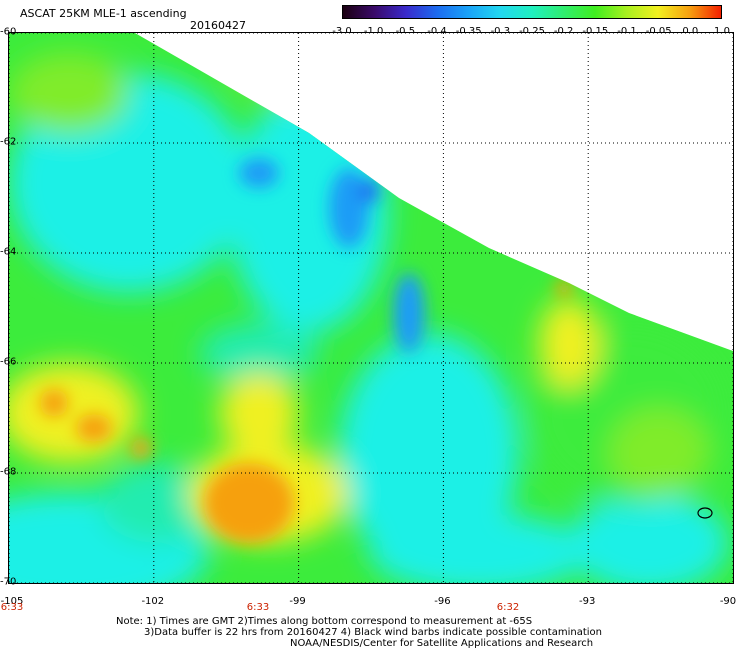 The image size is (740, 650). Describe the element at coordinates (587, 601) in the screenshot. I see `longitude-label: -93` at that location.